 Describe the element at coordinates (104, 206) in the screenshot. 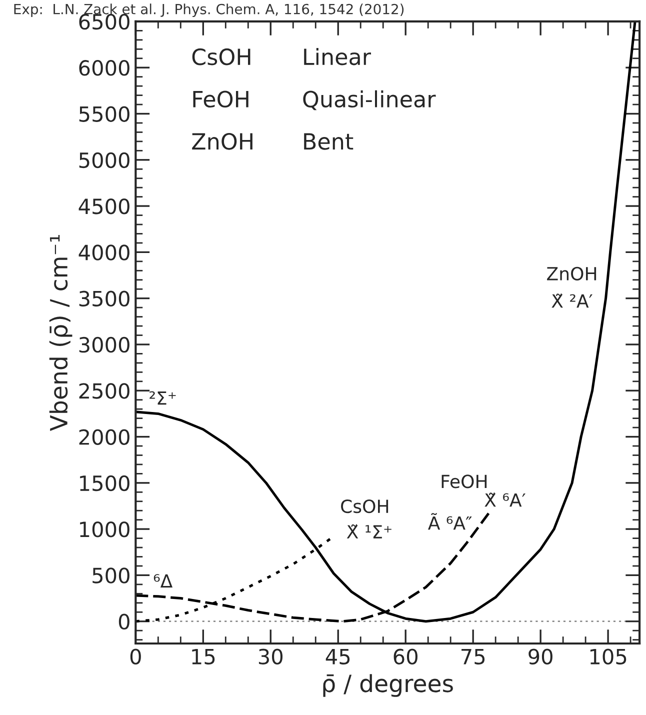

I see `y-tick-label: 4500` at that location.